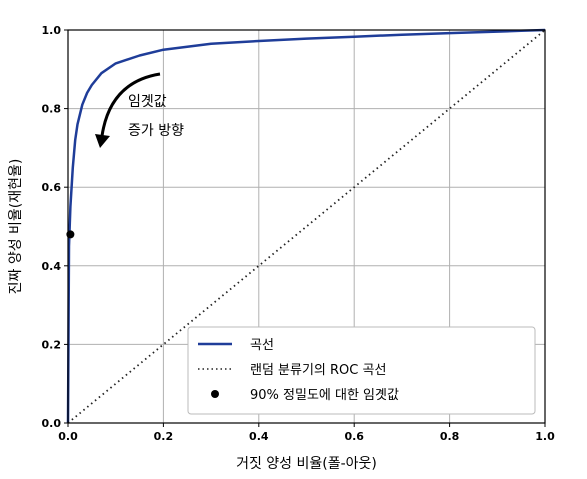 The width and height of the screenshot is (587, 479). What do you see at coordinates (545, 436) in the screenshot?
I see `x-tick-label: 1.0` at bounding box center [545, 436].